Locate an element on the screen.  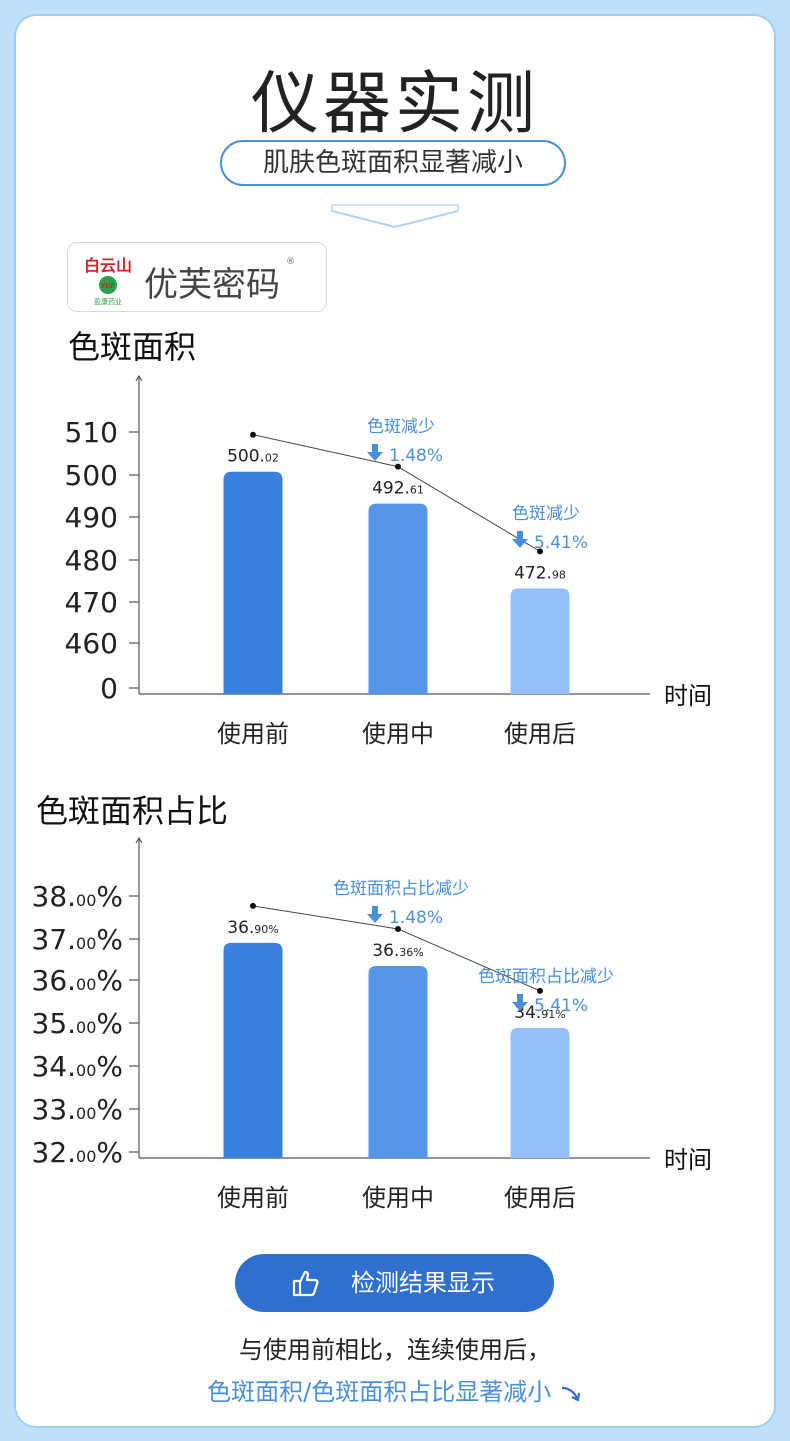
chart1-title: 色斑面积 is located at coordinates (132, 347).